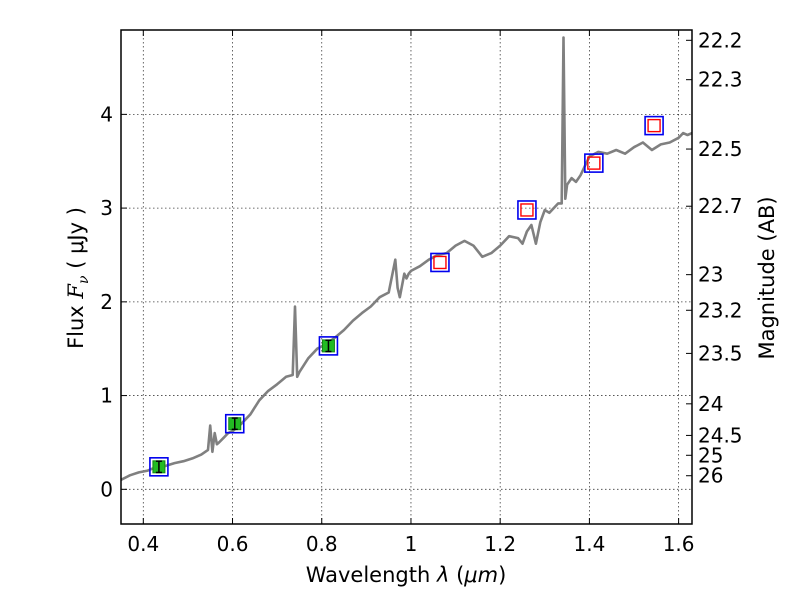  What do you see at coordinates (106, 489) in the screenshot?
I see `y-tick-label: 0` at bounding box center [106, 489].